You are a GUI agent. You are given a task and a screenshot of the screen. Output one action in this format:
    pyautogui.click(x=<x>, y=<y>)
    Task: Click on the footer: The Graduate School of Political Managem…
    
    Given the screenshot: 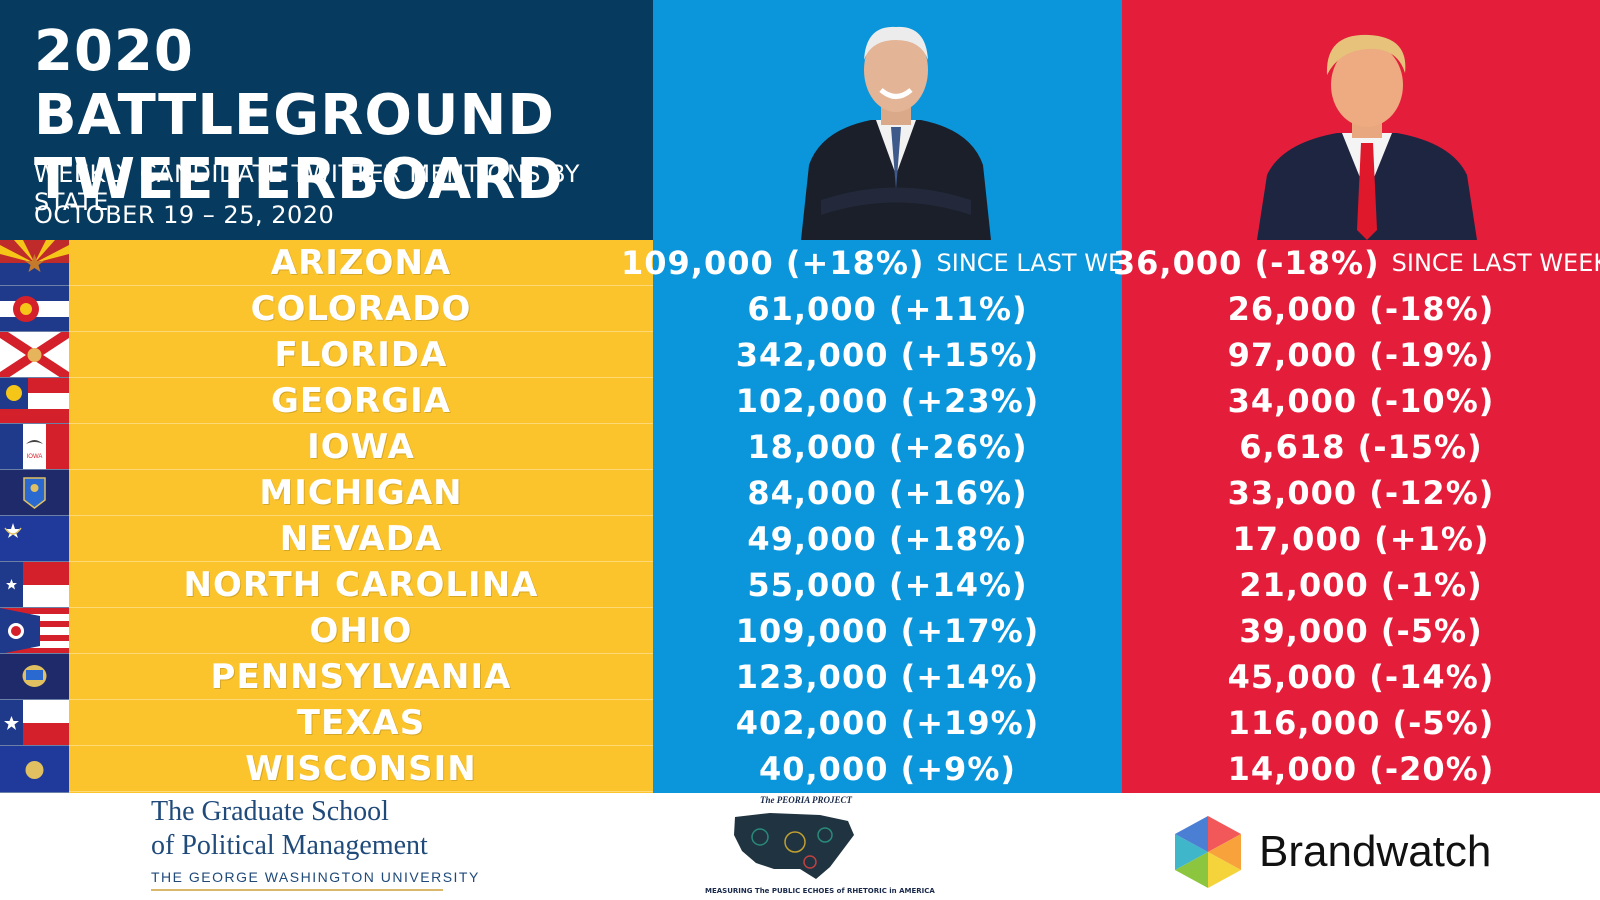 What is the action you would take?
    pyautogui.click(x=800, y=846)
    